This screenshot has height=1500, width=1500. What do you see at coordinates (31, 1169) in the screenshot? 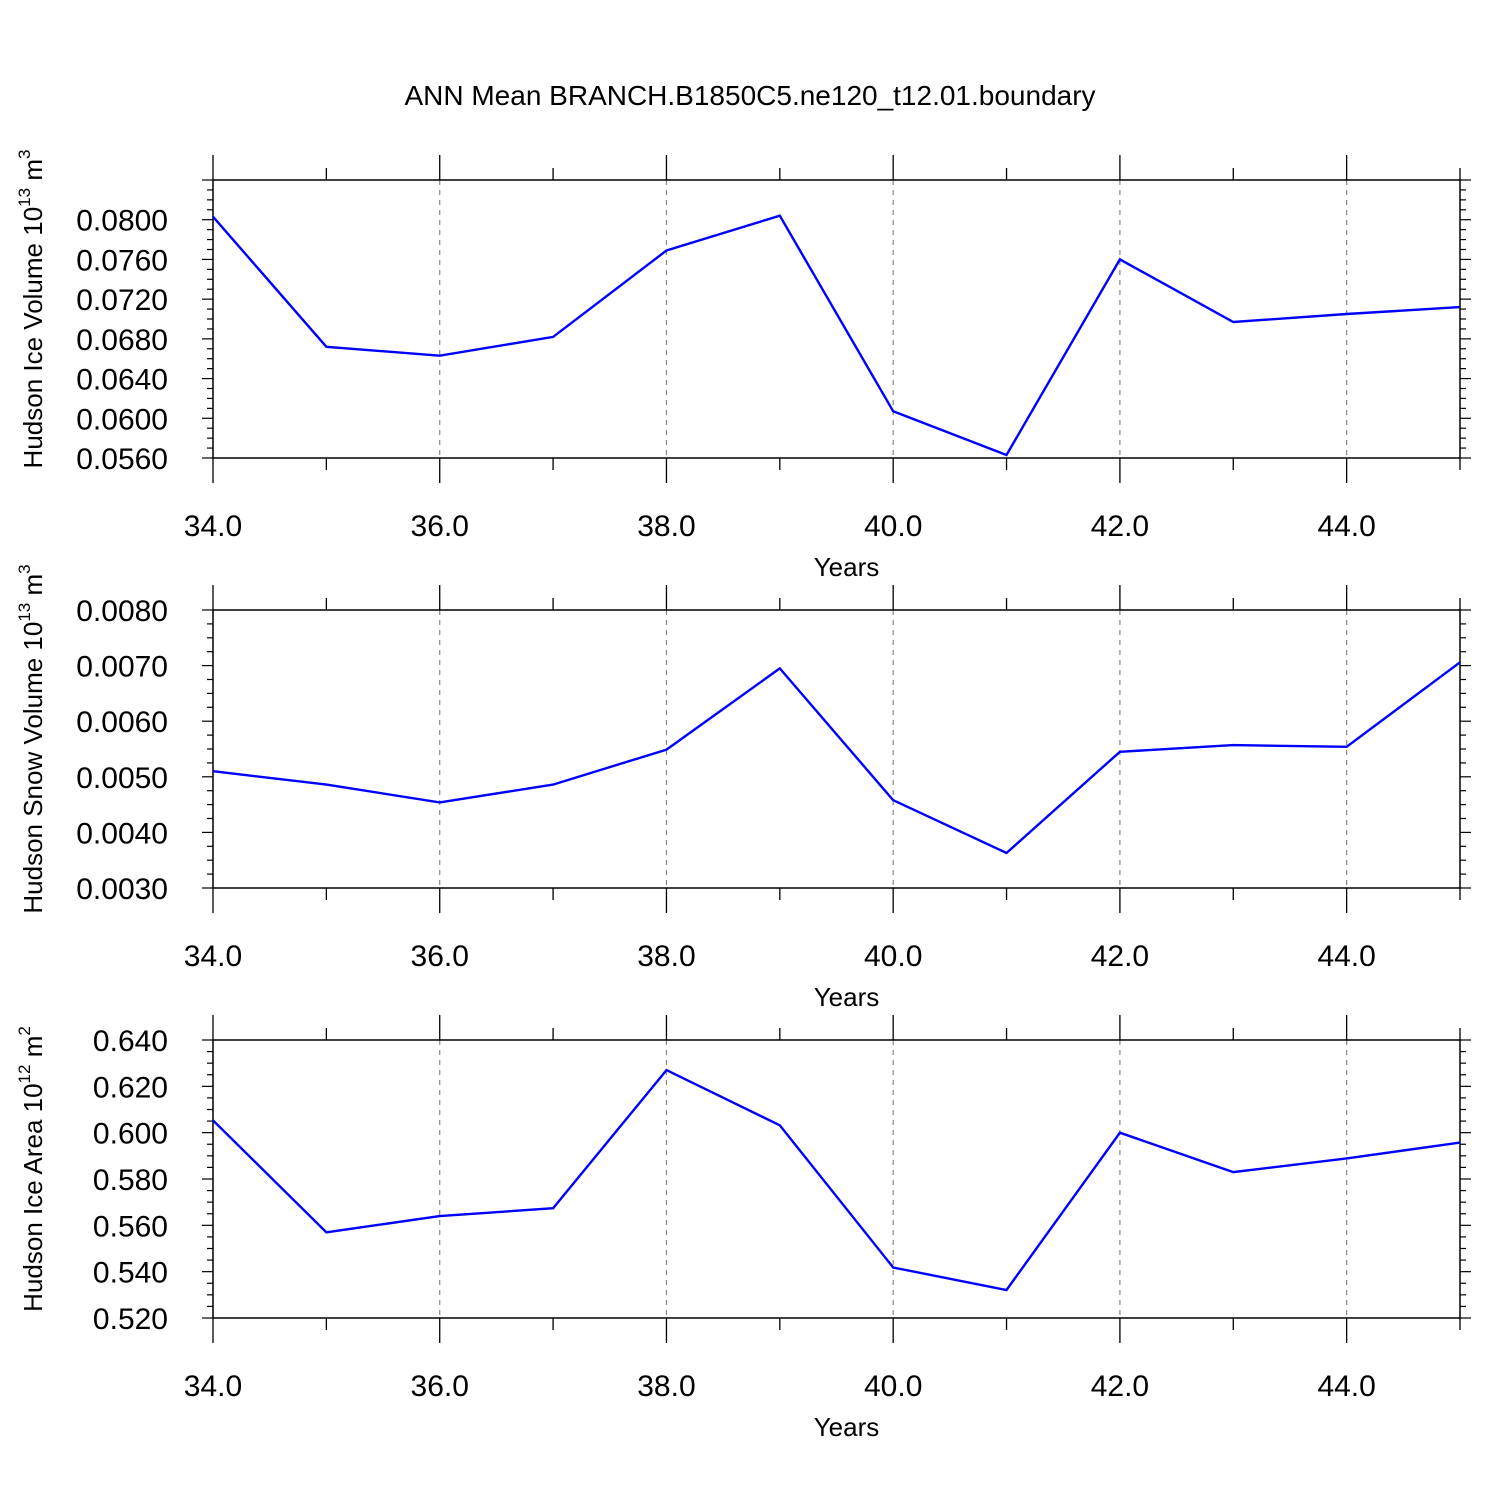
I see `y-axis-label: Hudson Ice Area 1012 m2` at bounding box center [31, 1169].